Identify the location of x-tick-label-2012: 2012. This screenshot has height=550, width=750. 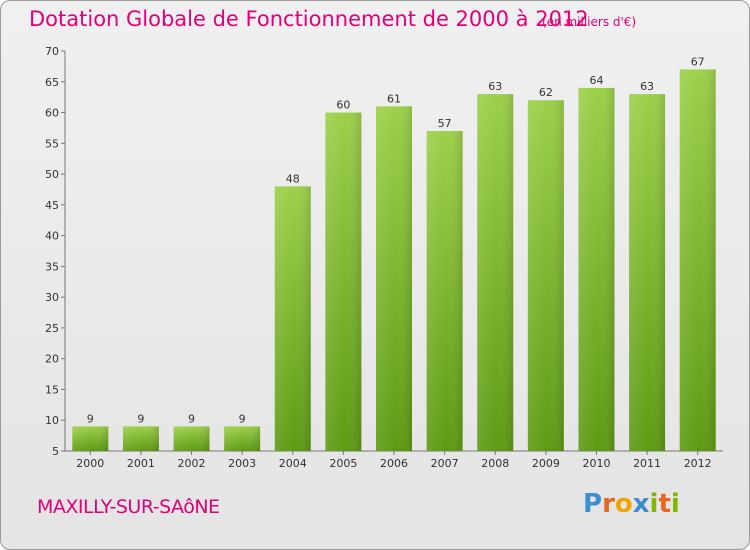
(698, 463).